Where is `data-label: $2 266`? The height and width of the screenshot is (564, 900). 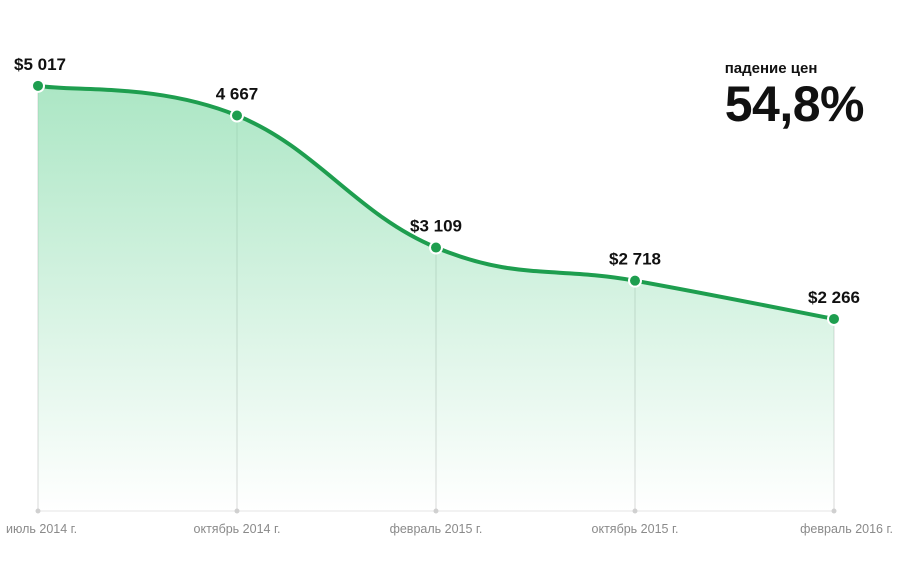 data-label: $2 266 is located at coordinates (834, 297).